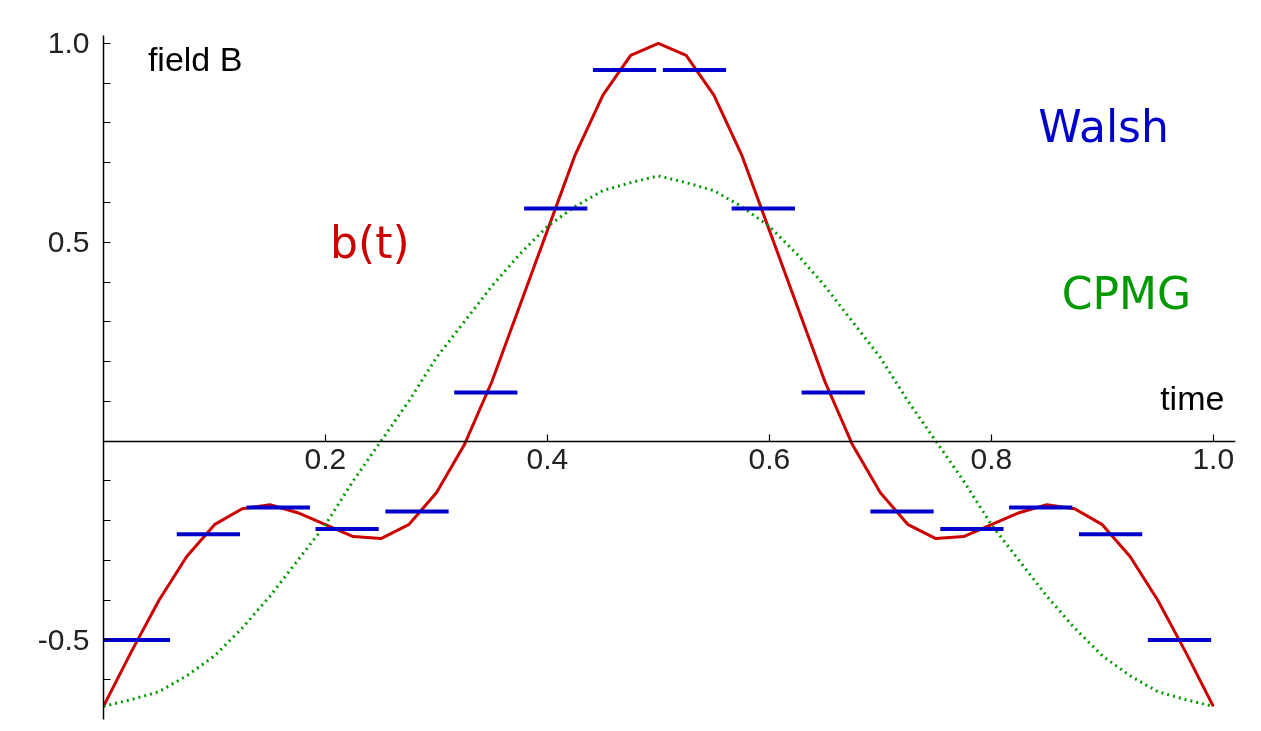 Image resolution: width=1261 pixels, height=731 pixels. What do you see at coordinates (370, 242) in the screenshot?
I see `text: b(t)` at bounding box center [370, 242].